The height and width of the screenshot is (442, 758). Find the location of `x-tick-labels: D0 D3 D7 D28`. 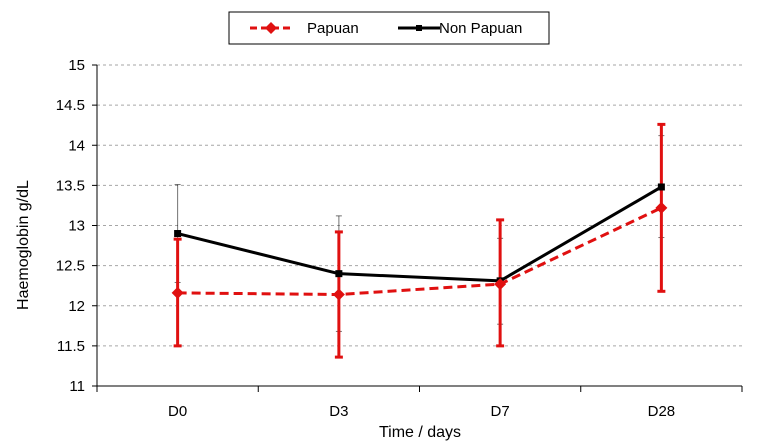

x-tick-labels: D0 D3 D7 D28 is located at coordinates (421, 411).